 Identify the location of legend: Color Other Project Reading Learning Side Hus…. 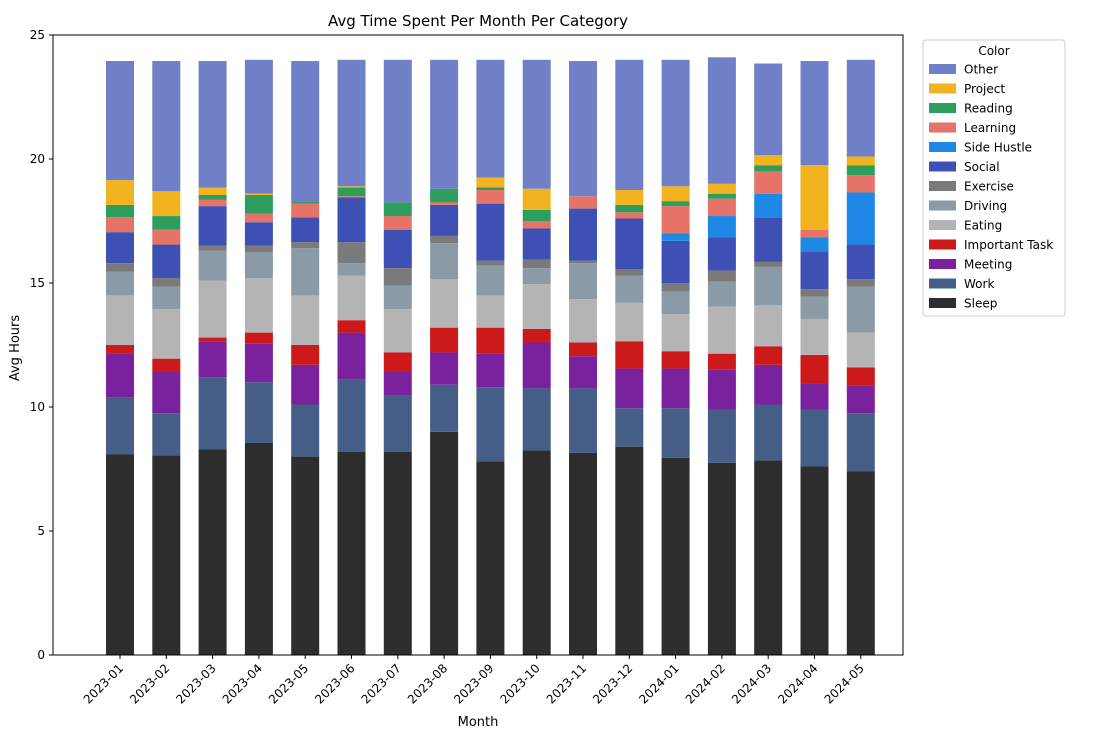
(994, 178).